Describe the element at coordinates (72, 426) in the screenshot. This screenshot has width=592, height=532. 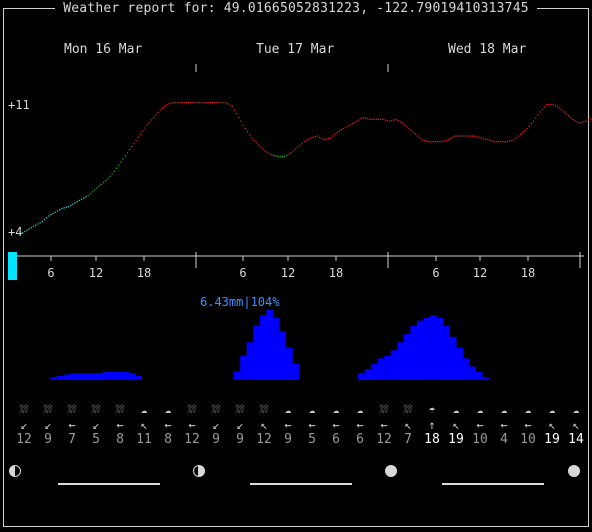
I see `wind-forecast-cell: ⛆ ← 7` at that location.